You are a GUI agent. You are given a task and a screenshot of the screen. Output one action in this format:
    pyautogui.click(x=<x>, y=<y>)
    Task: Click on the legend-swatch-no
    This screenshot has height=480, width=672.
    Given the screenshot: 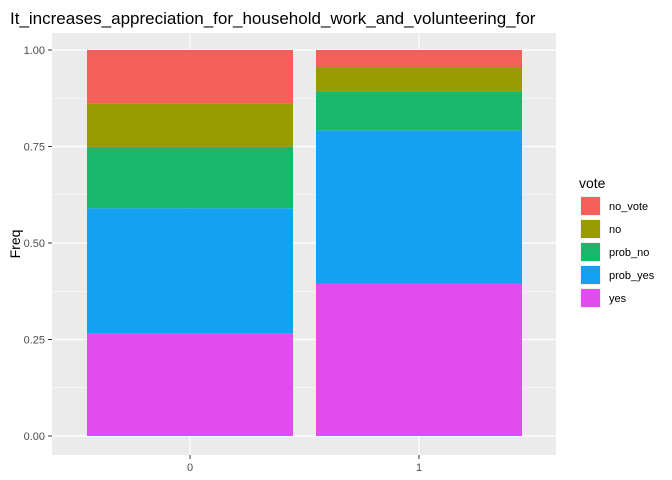 What is the action you would take?
    pyautogui.click(x=590, y=229)
    